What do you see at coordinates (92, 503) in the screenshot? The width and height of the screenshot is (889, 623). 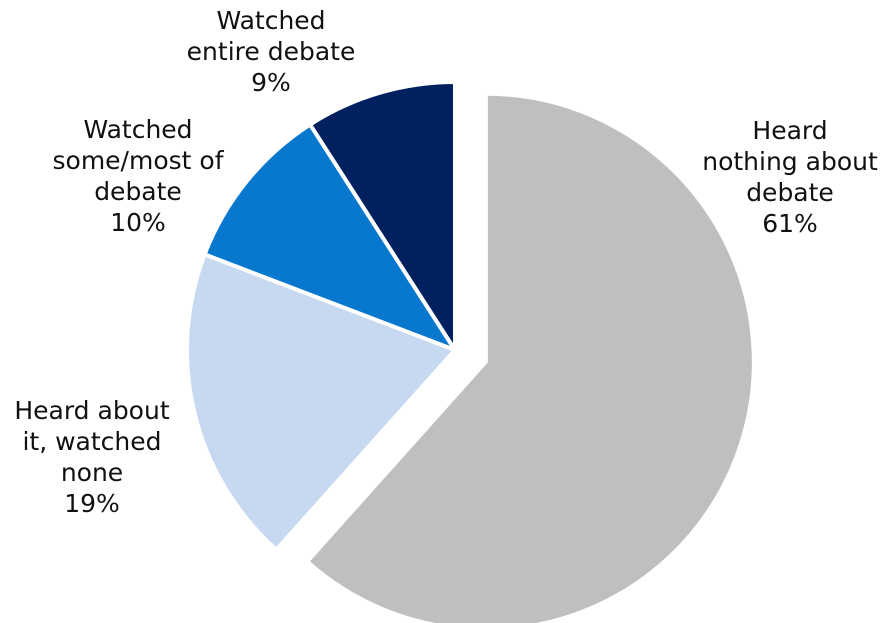 I see `data-label-line: 19%` at bounding box center [92, 503].